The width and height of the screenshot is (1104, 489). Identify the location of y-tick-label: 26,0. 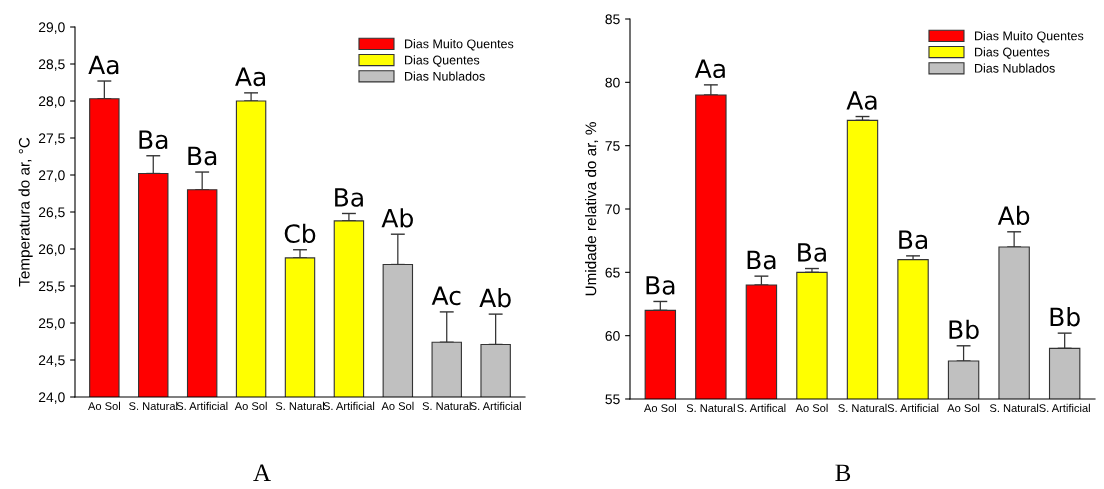
(51, 250).